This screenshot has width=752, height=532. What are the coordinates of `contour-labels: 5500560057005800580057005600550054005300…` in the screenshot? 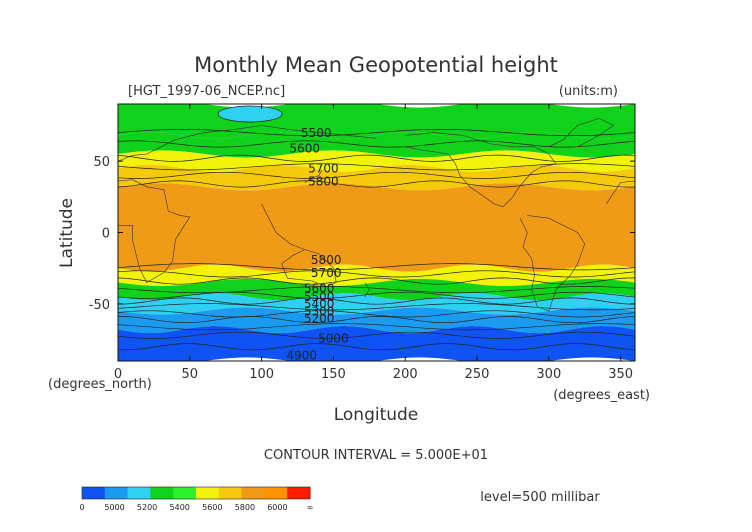 It's located at (318, 244).